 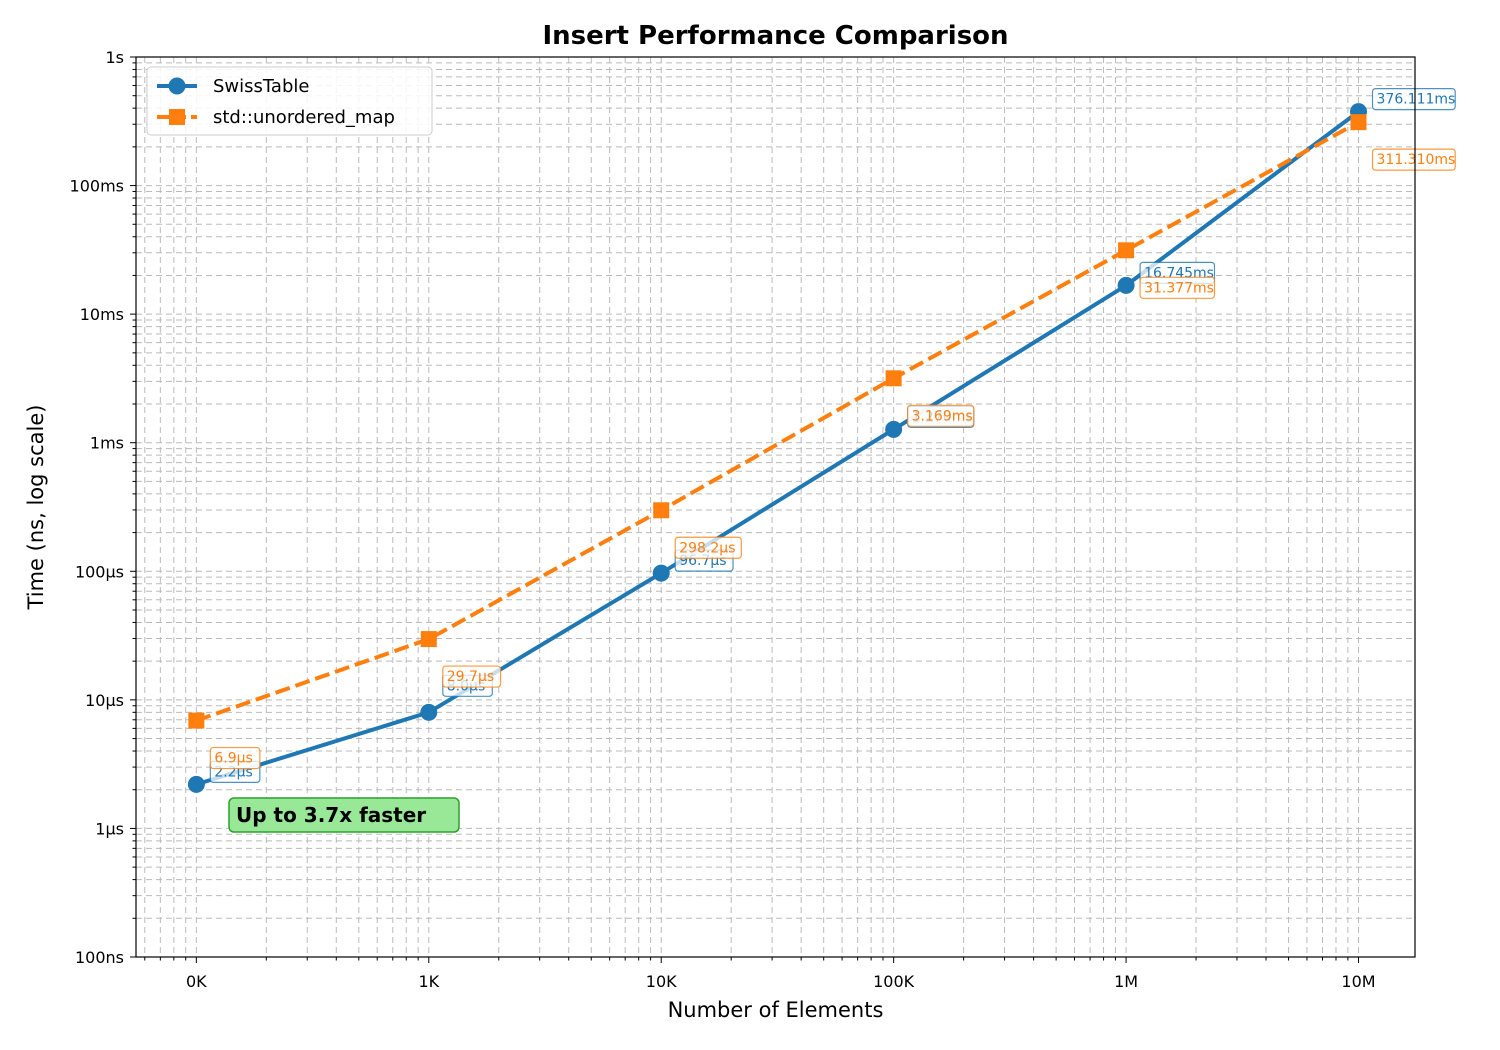 I want to click on data-label-text: 311.310ms, so click(x=1416, y=160).